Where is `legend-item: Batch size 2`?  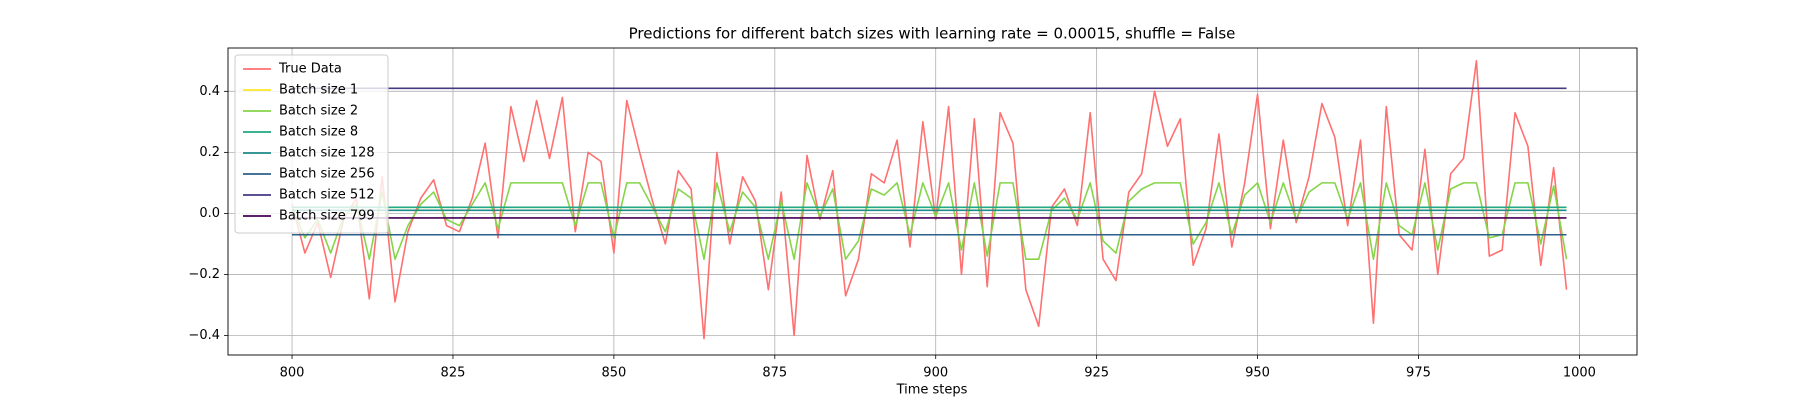 legend-item: Batch size 2 is located at coordinates (300, 111).